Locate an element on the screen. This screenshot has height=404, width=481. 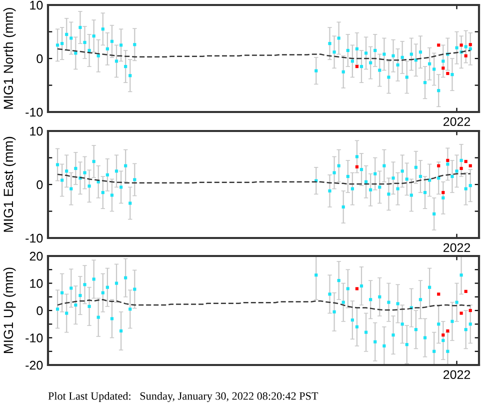
y-tick-label: 20 is located at coordinates (36, 256).